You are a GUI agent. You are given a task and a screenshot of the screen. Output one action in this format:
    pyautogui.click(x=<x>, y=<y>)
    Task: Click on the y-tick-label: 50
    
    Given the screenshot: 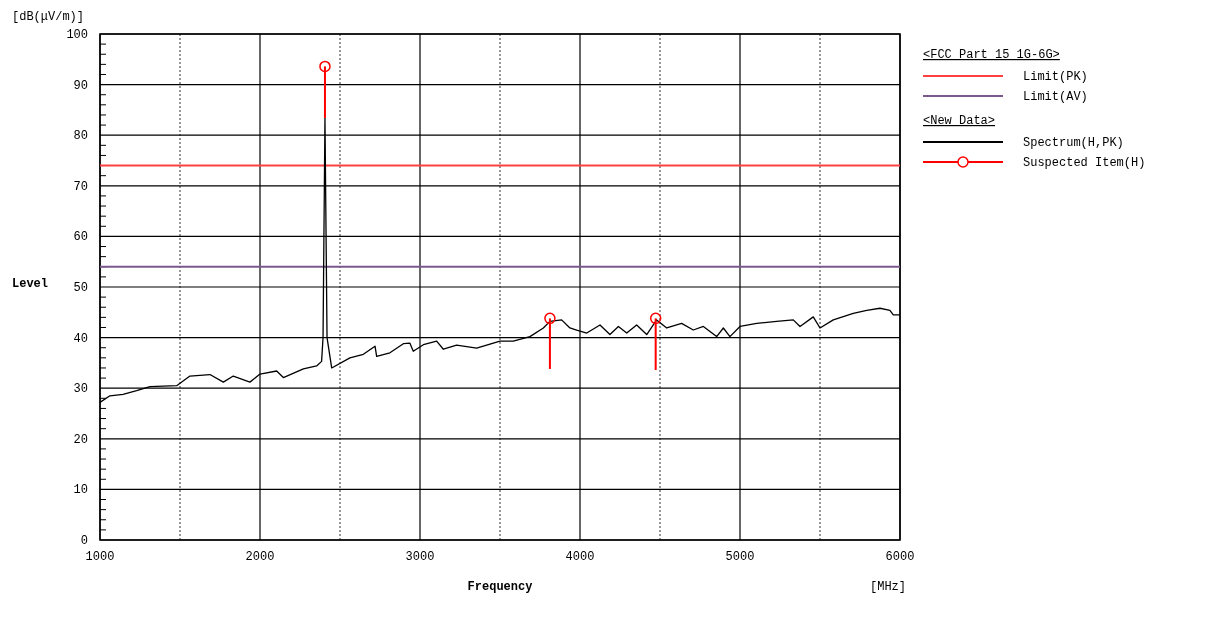 What is the action you would take?
    pyautogui.click(x=80, y=288)
    